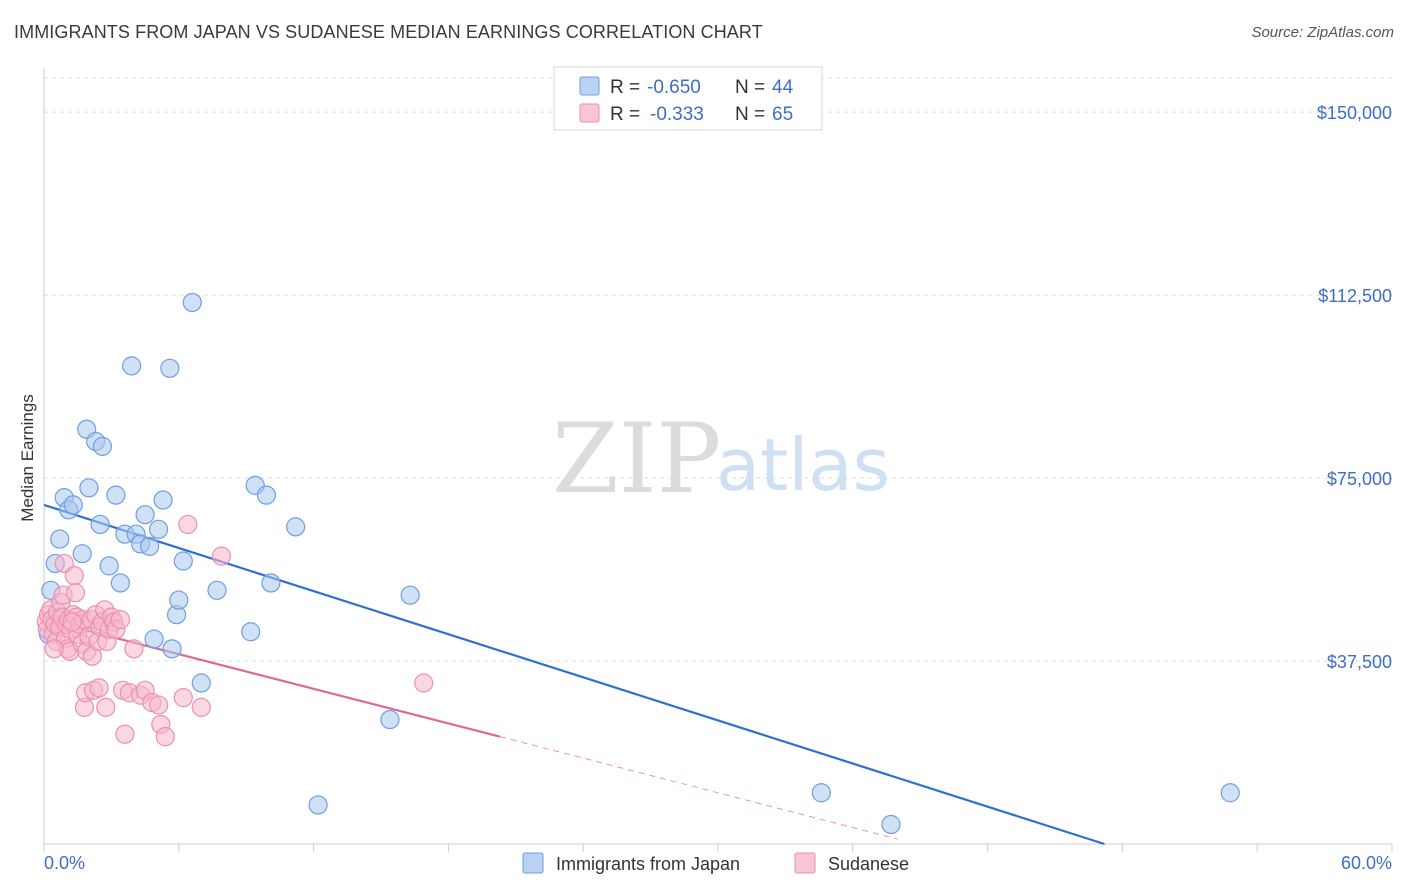  What do you see at coordinates (533, 863) in the screenshot?
I see `bottom-legend-swatch-japan` at bounding box center [533, 863].